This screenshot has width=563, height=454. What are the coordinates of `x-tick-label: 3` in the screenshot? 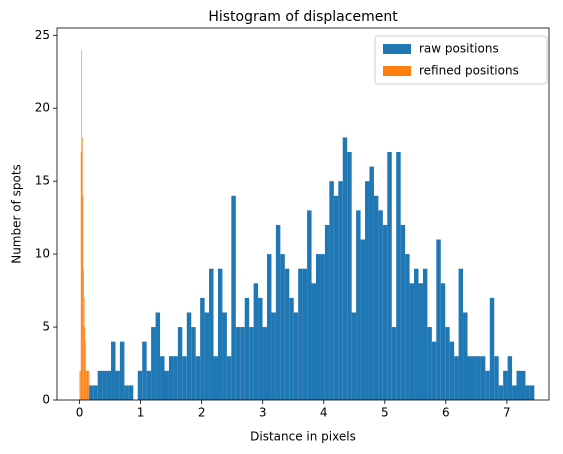 It's located at (263, 413).